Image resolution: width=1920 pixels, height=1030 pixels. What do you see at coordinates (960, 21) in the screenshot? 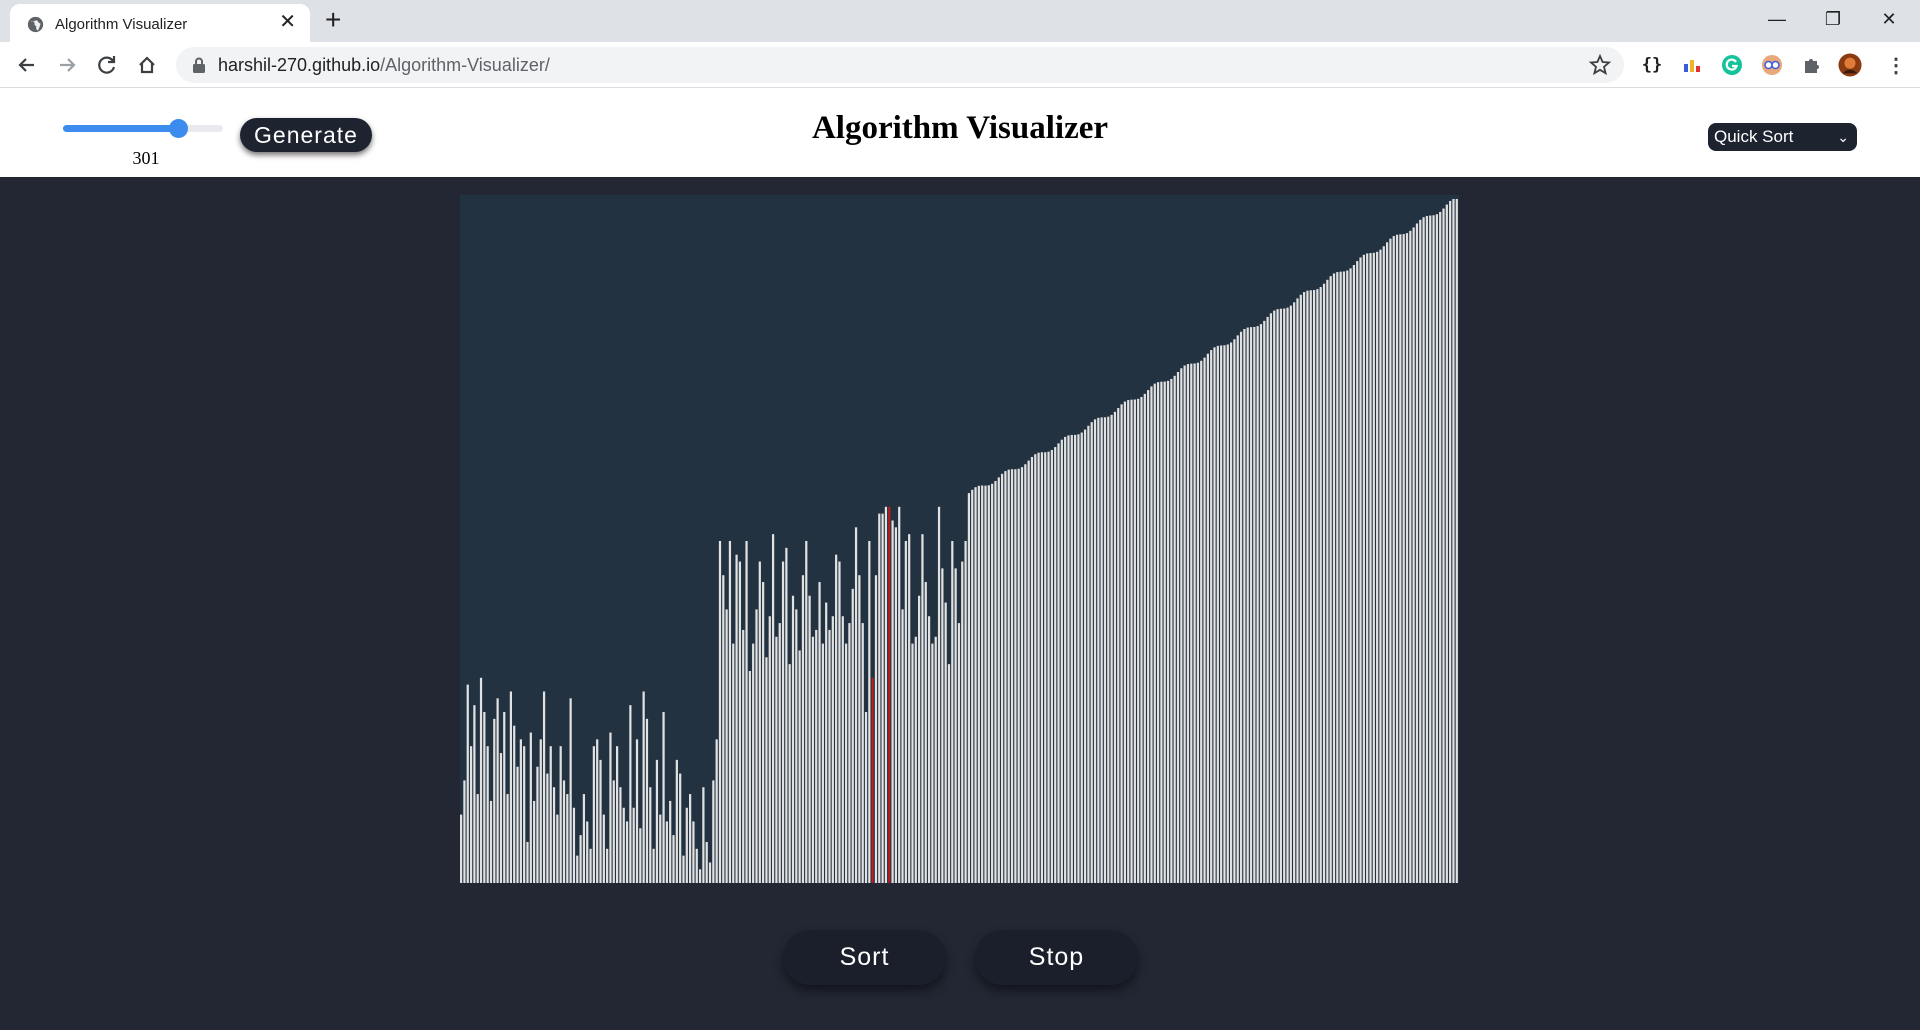
I see `browser-tabstrip: Algorithm Visualizer ✕ + — ❐ ✕` at bounding box center [960, 21].